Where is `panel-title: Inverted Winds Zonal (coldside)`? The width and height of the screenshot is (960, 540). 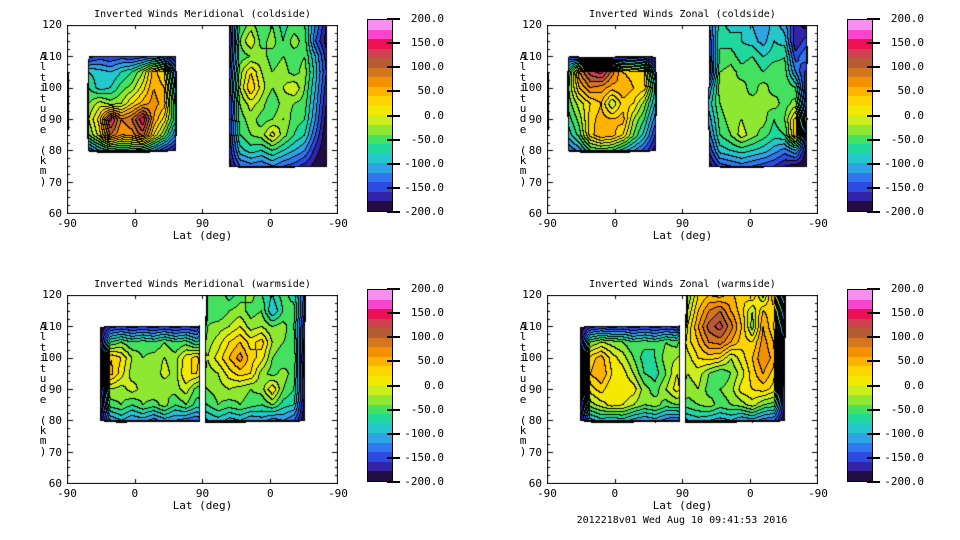
panel-title: Inverted Winds Zonal (coldside) is located at coordinates (682, 14).